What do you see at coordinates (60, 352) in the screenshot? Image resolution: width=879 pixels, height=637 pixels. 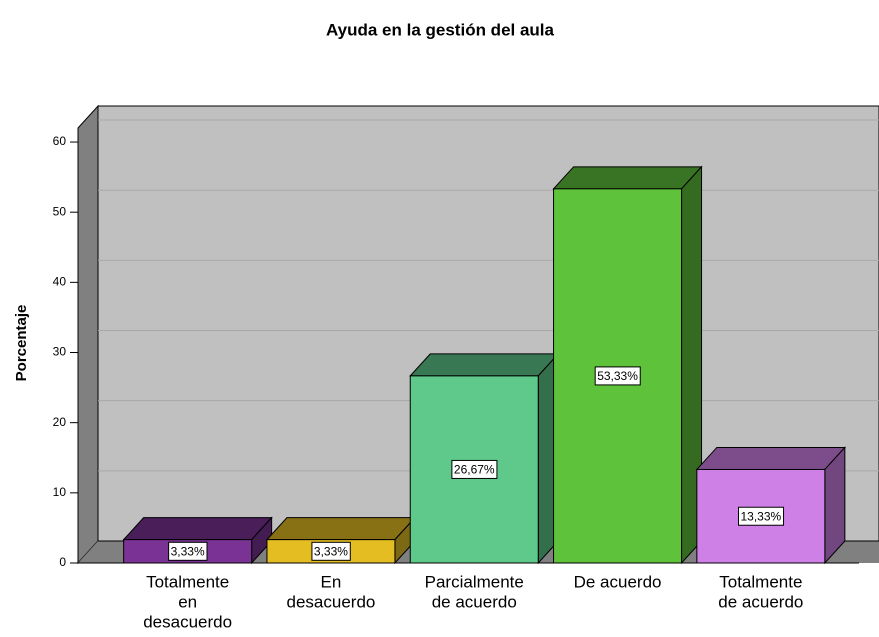 I see `y-tick-label: 30` at bounding box center [60, 352].